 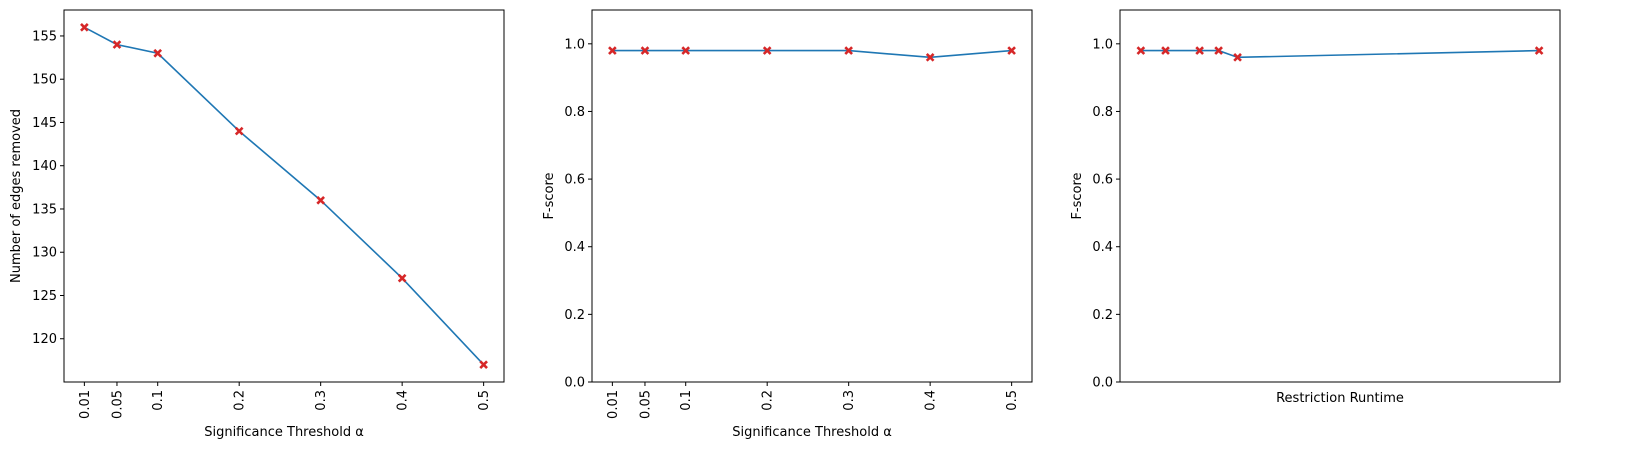 I want to click on y-axis-label: Number of edges removed, so click(x=16, y=196).